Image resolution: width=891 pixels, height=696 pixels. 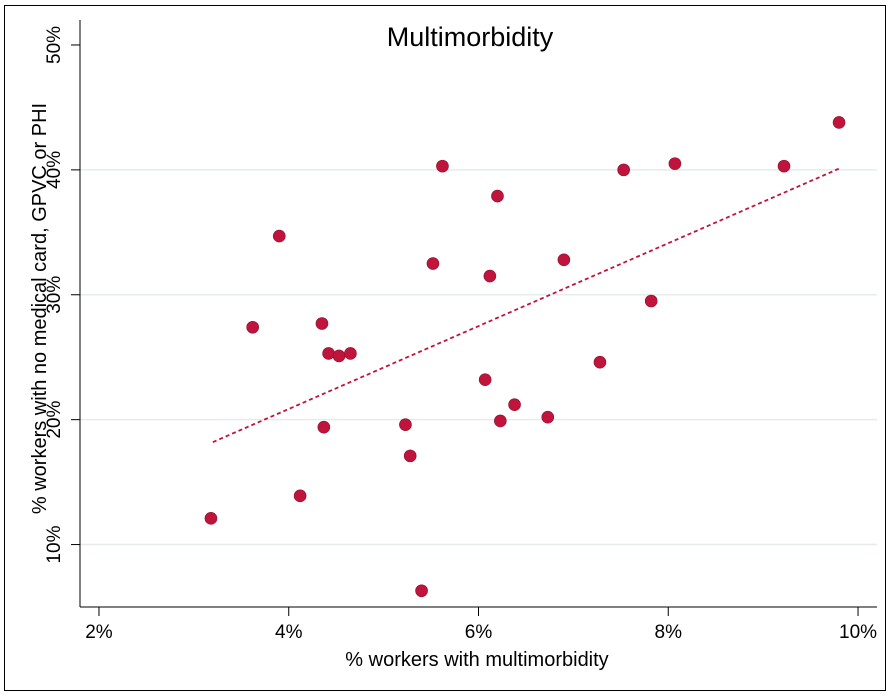 What do you see at coordinates (858, 632) in the screenshot?
I see `x-tick-label: 10%` at bounding box center [858, 632].